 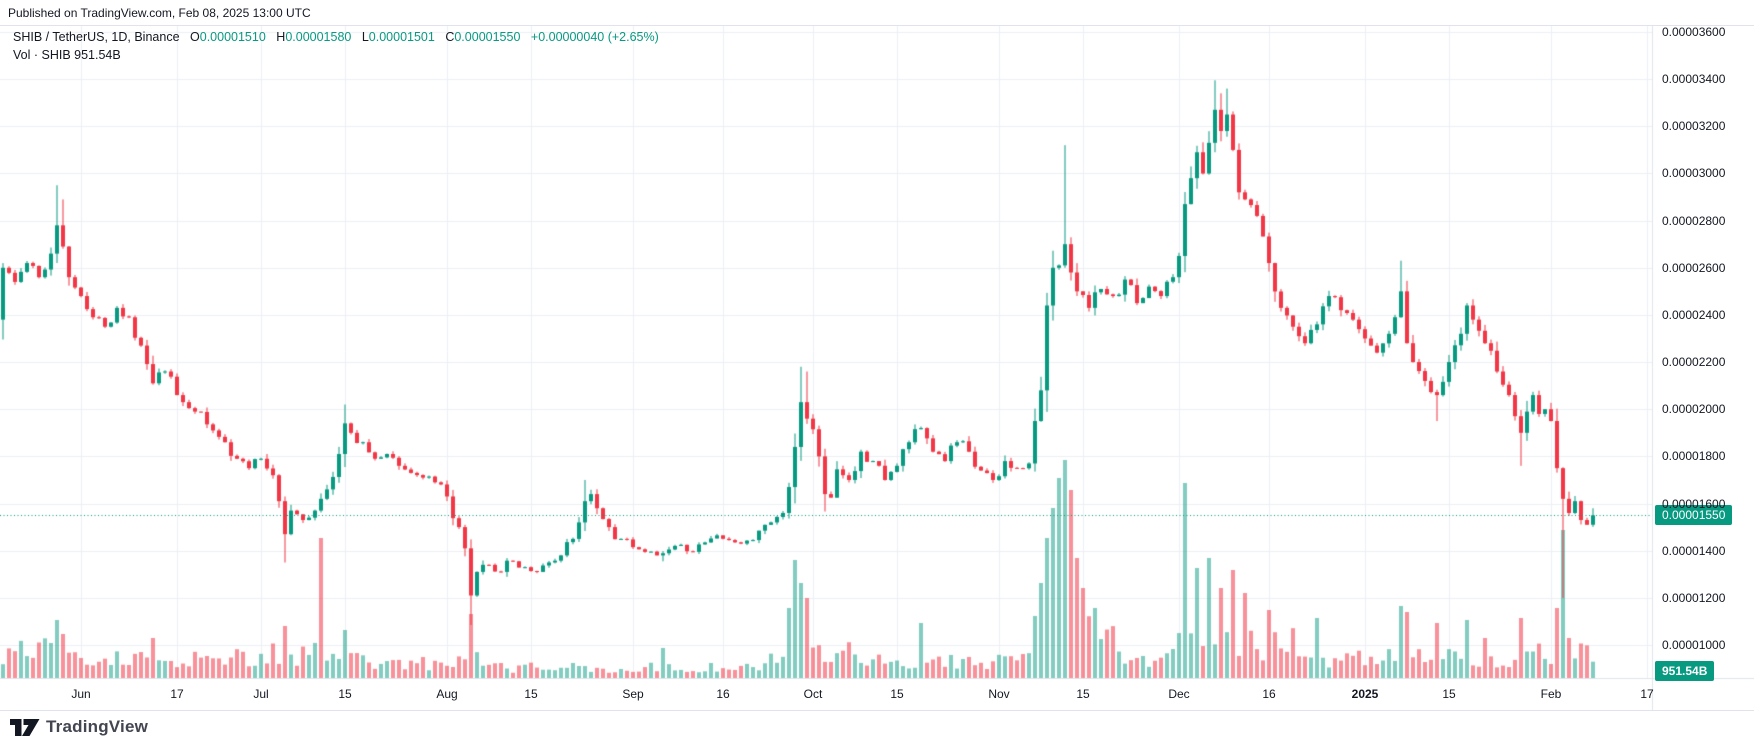 I want to click on price-axis-label: 0.00003000, so click(x=1694, y=173).